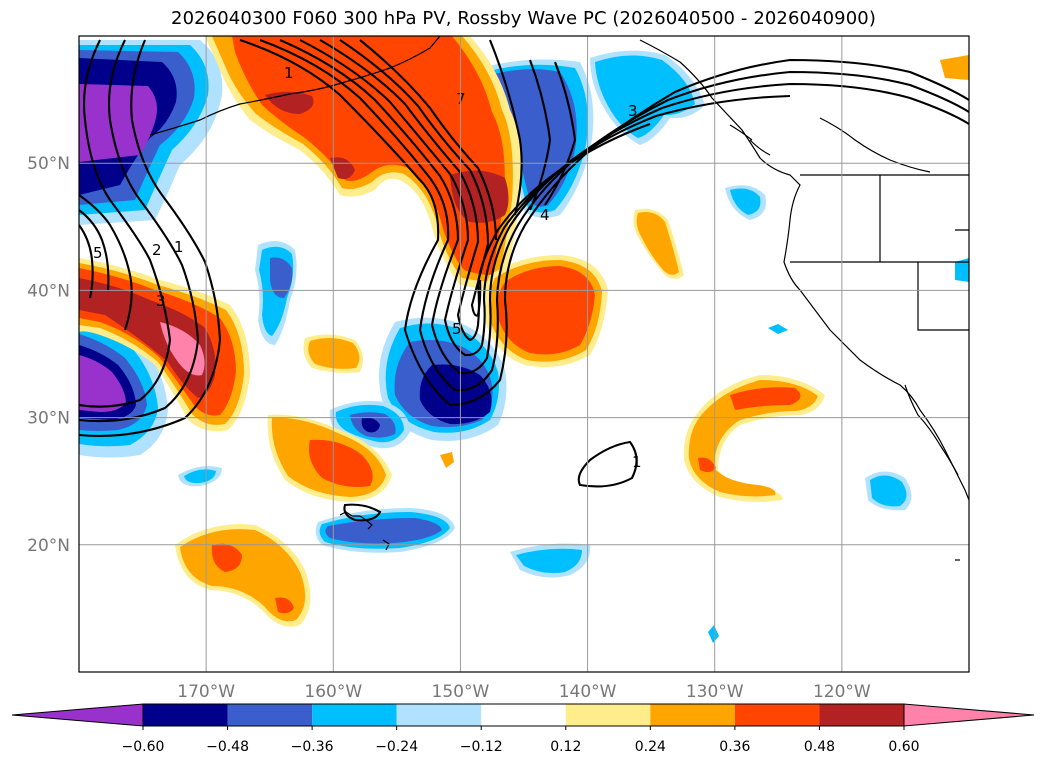 This screenshot has width=1047, height=765. Describe the element at coordinates (481, 747) in the screenshot. I see `colorbar-tick-label: −0.12` at that location.